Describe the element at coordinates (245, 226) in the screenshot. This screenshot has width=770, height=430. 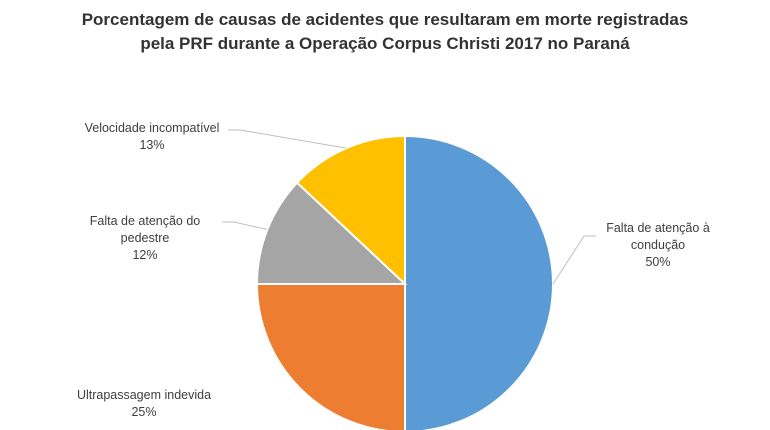
I see `leader-line-falta-atencao-pedestre` at that location.